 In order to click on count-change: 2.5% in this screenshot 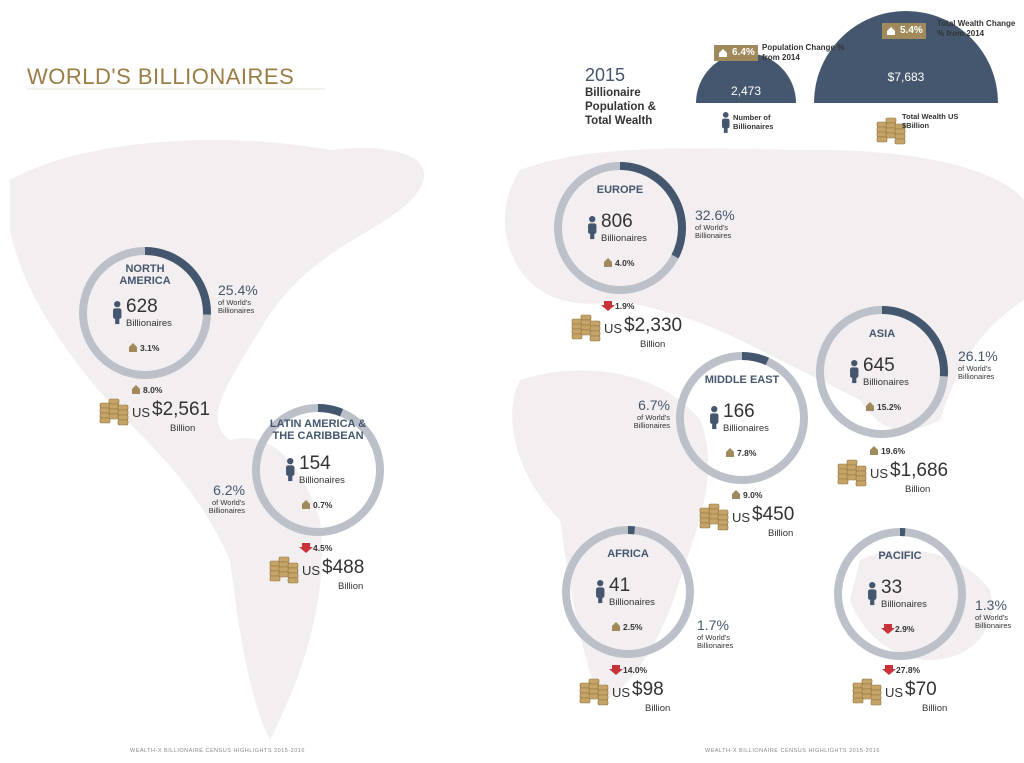, I will do `click(633, 627)`.